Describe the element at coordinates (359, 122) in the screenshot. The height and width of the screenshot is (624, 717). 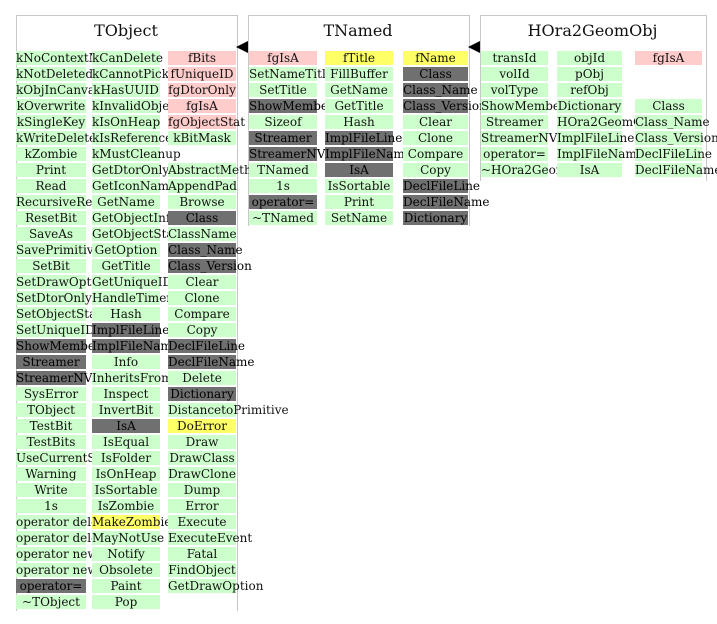
I see `member-cell: Hash` at that location.